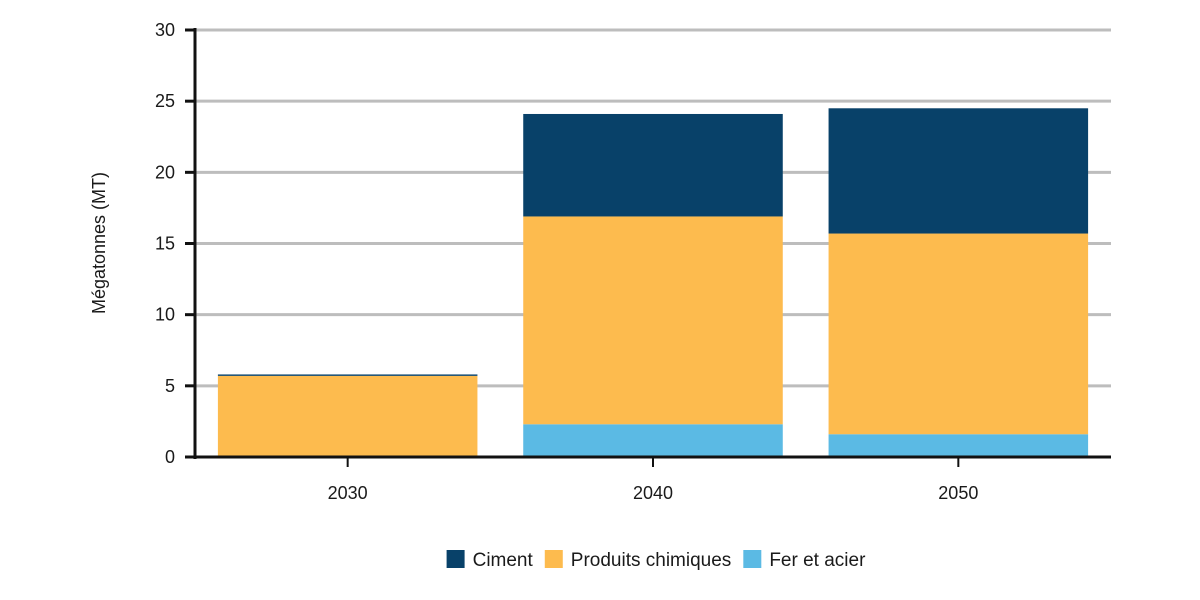  Describe the element at coordinates (347, 375) in the screenshot. I see `bar-ciment-2030` at that location.